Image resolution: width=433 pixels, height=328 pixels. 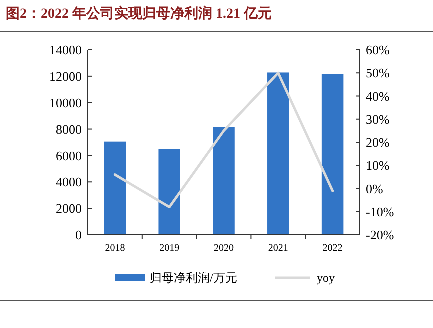 I want to click on x-tick-label: 2021, so click(x=278, y=248).